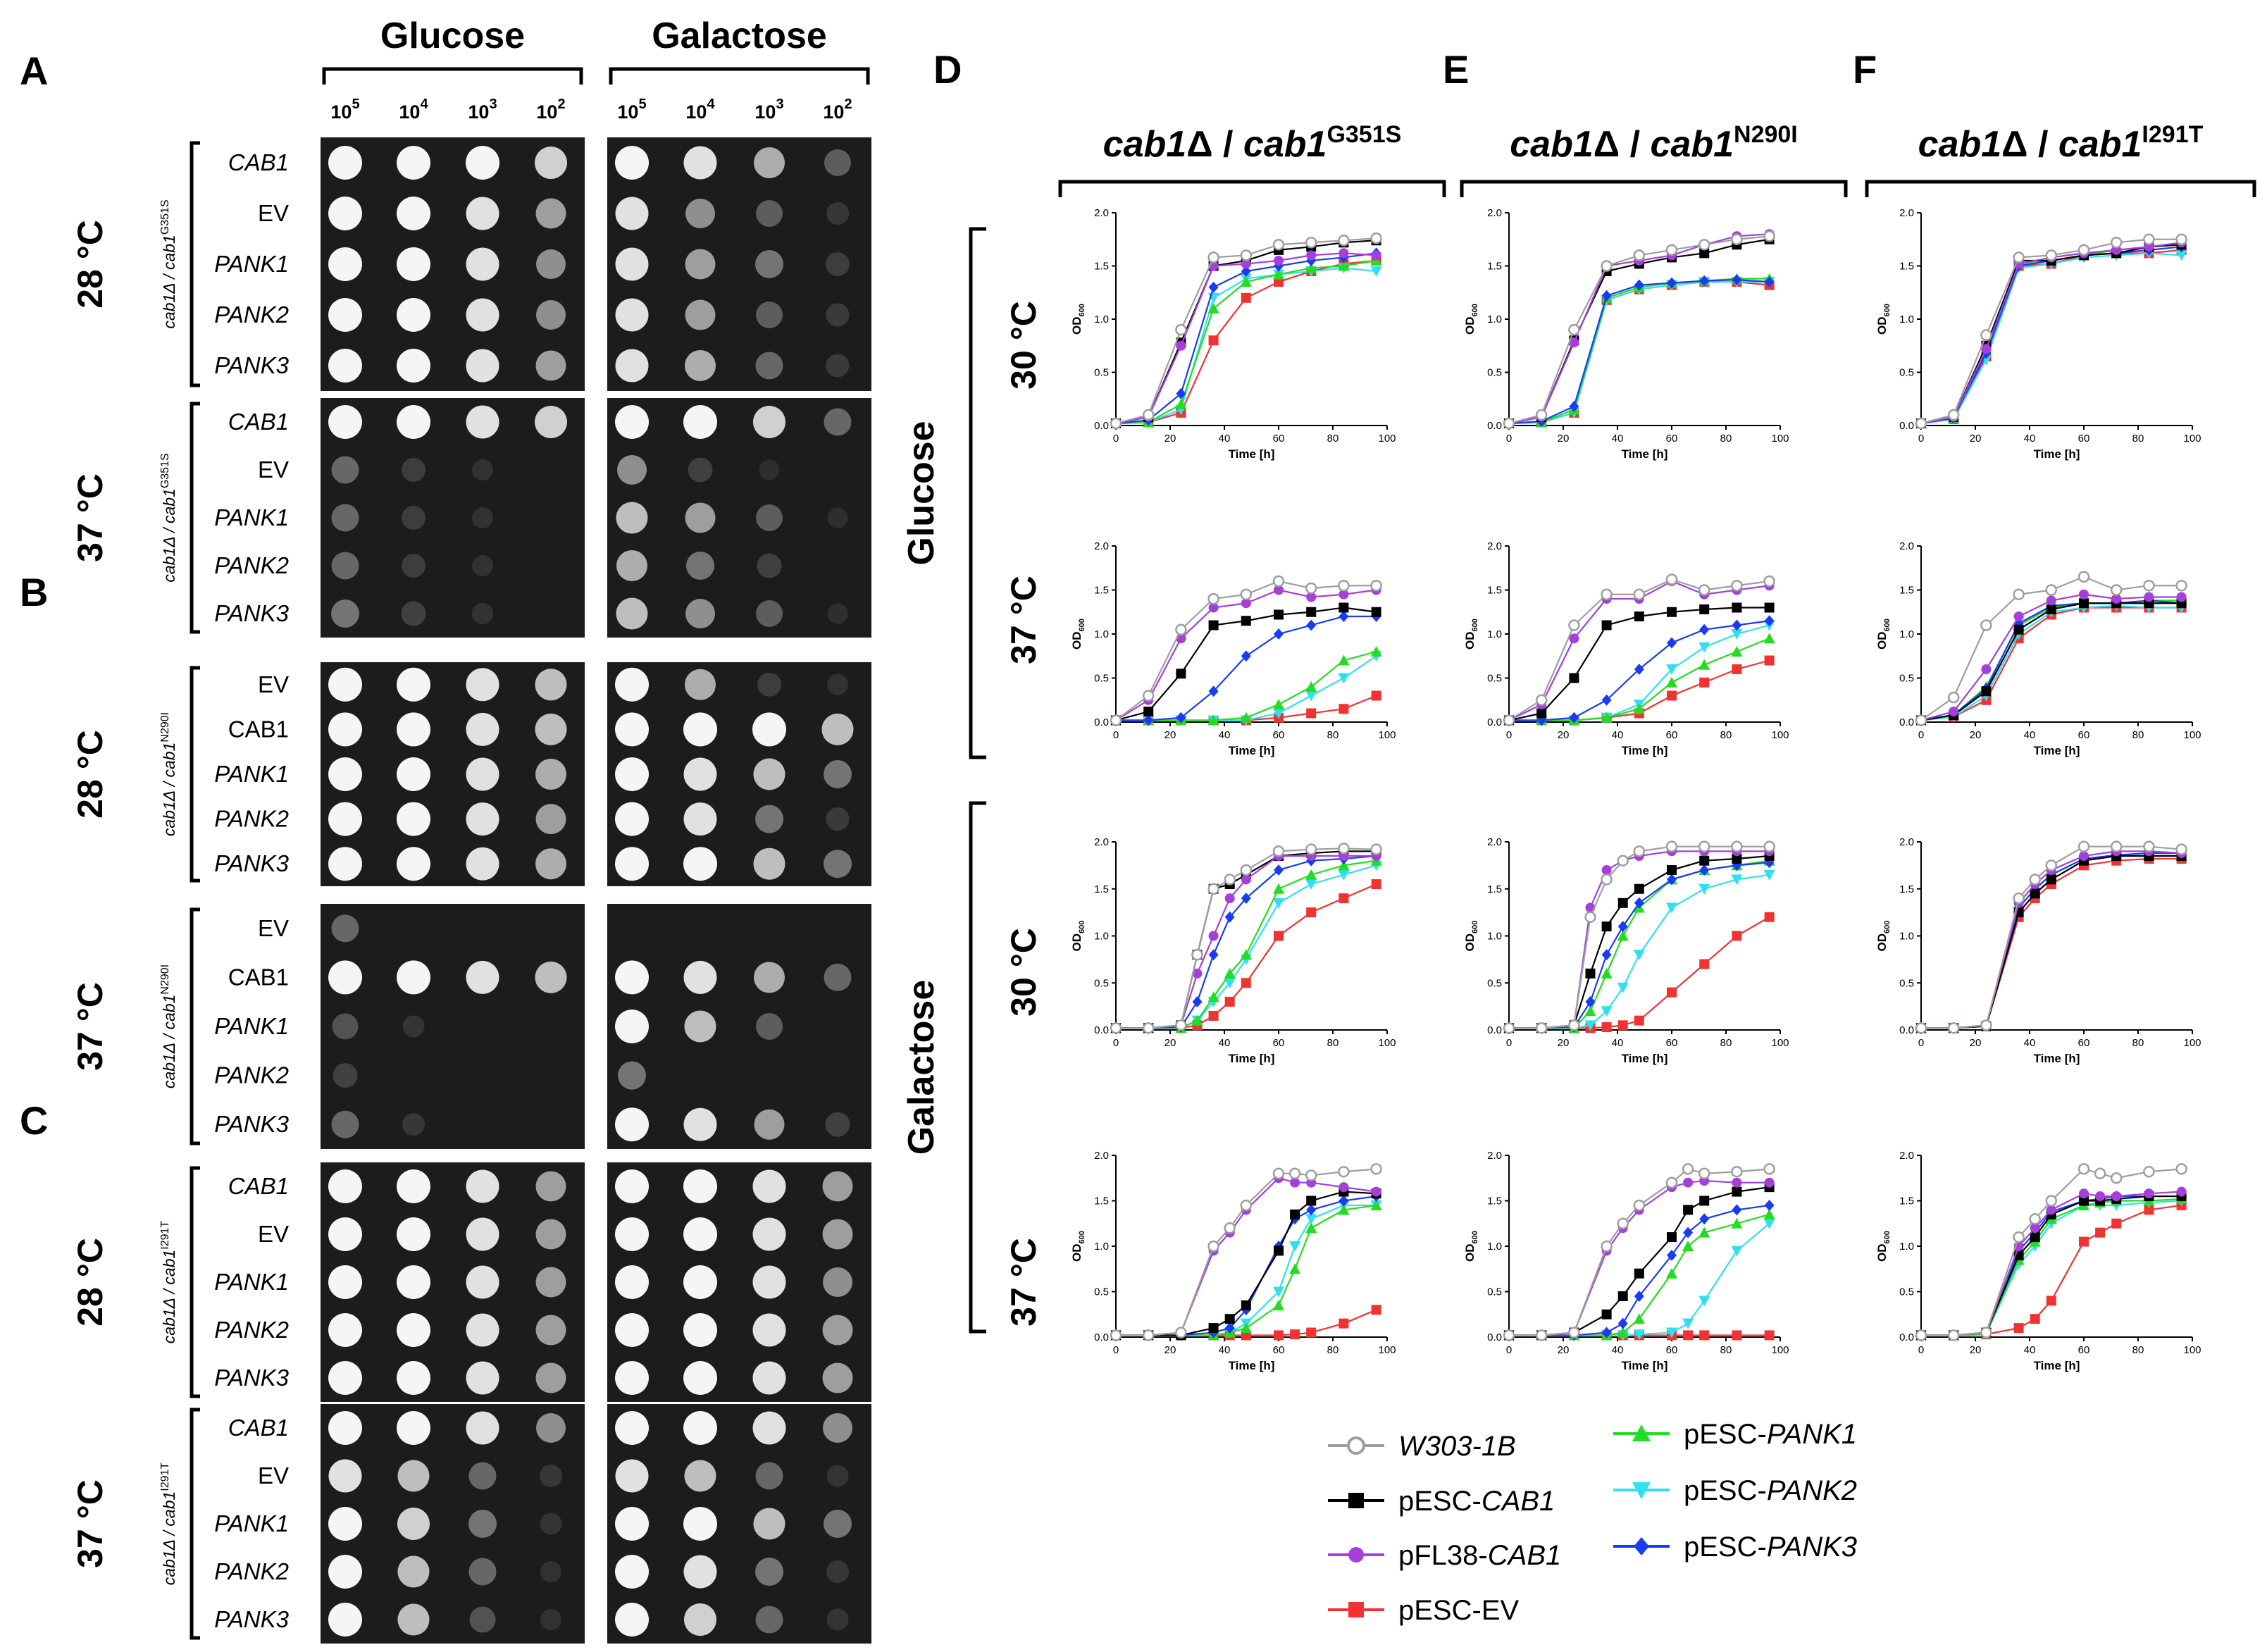 This screenshot has width=2267, height=1652. What do you see at coordinates (1906, 1337) in the screenshot?
I see `y-tick-text: 0.0` at bounding box center [1906, 1337].